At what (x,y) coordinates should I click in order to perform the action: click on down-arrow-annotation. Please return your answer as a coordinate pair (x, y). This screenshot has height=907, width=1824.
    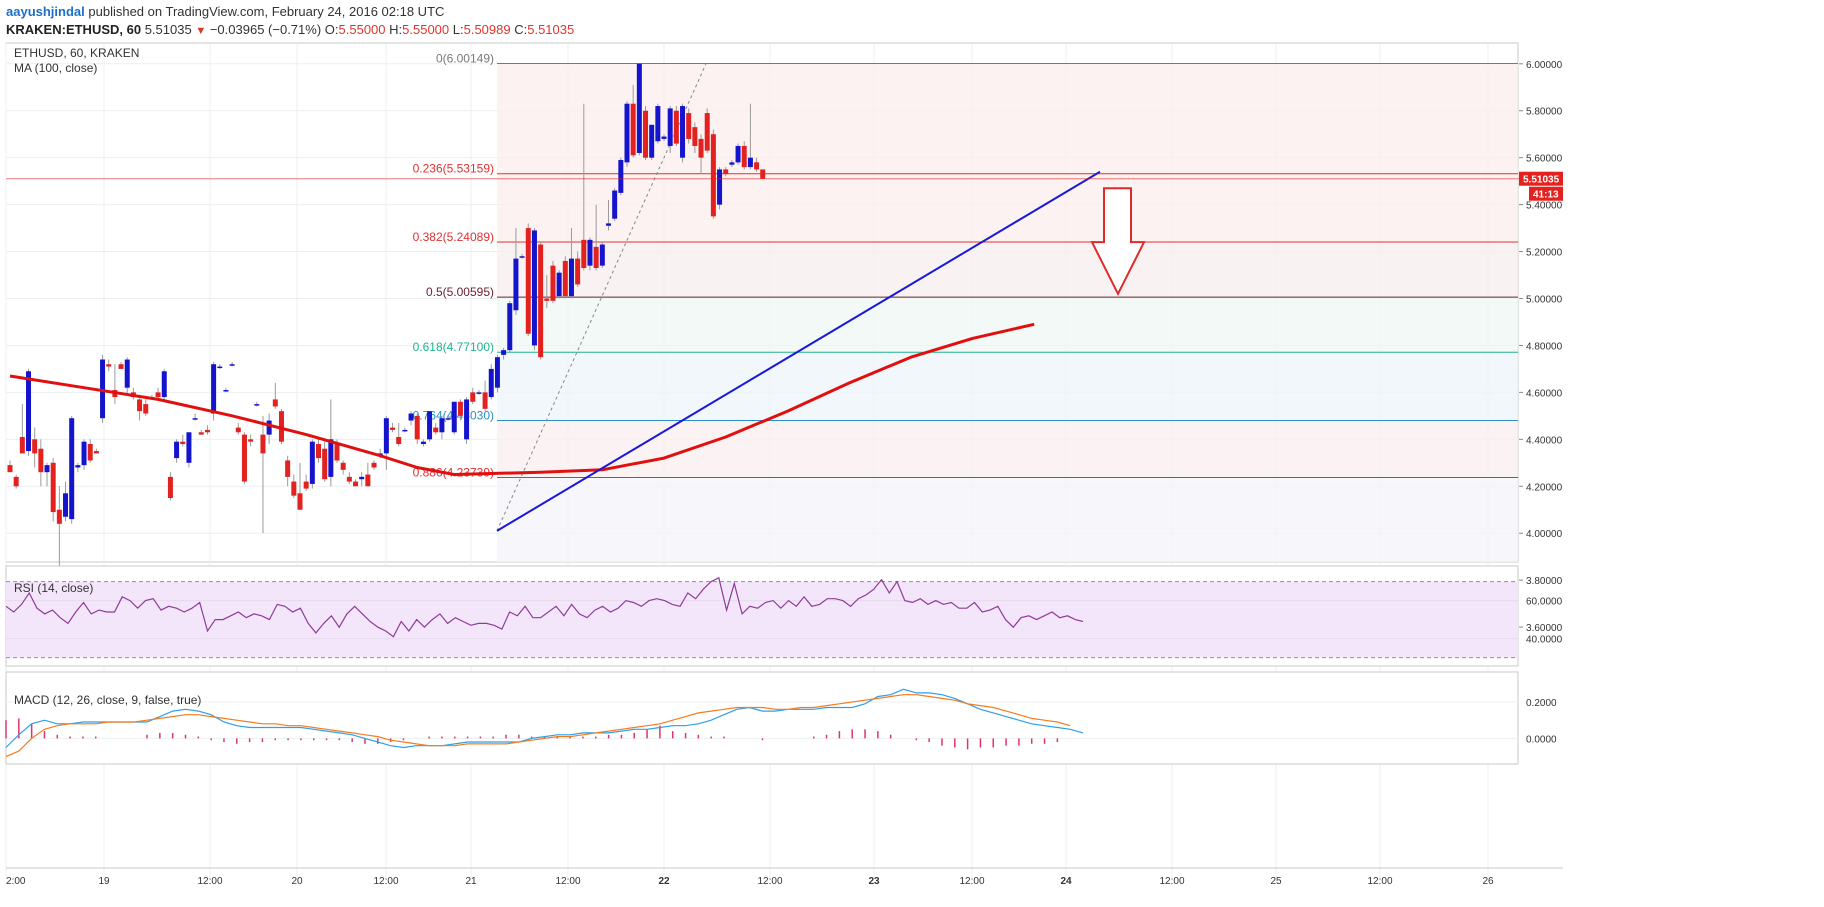
    Looking at the image, I should click on (1118, 242).